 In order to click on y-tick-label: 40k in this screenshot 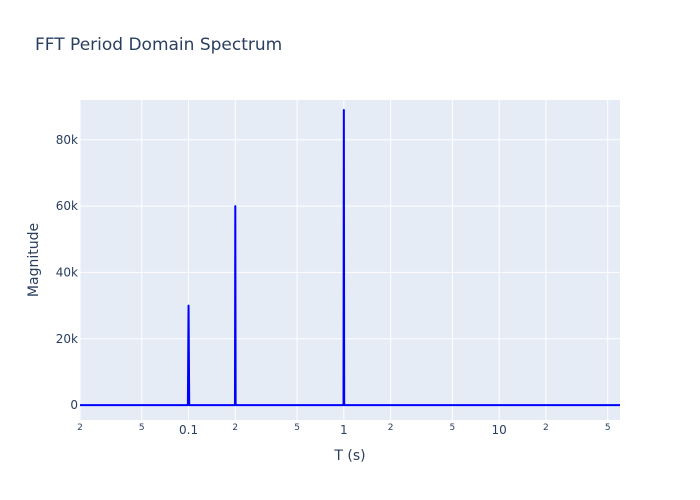, I will do `click(67, 272)`.